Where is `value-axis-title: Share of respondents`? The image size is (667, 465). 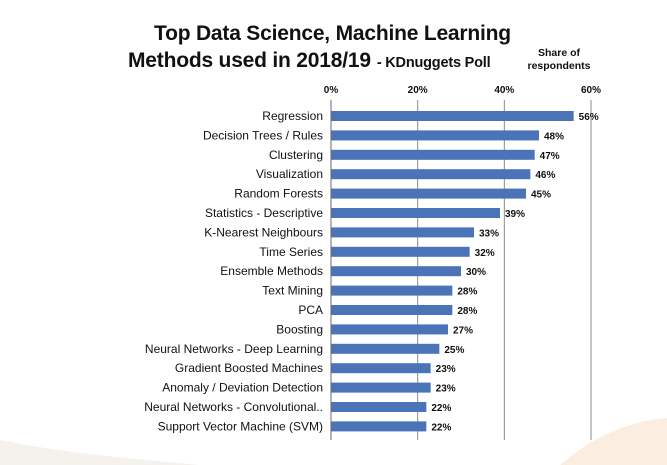 value-axis-title: Share of respondents is located at coordinates (559, 60).